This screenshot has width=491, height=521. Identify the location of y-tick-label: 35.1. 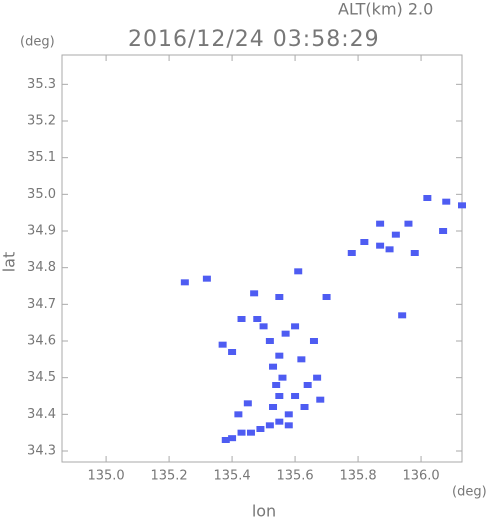
(41, 157).